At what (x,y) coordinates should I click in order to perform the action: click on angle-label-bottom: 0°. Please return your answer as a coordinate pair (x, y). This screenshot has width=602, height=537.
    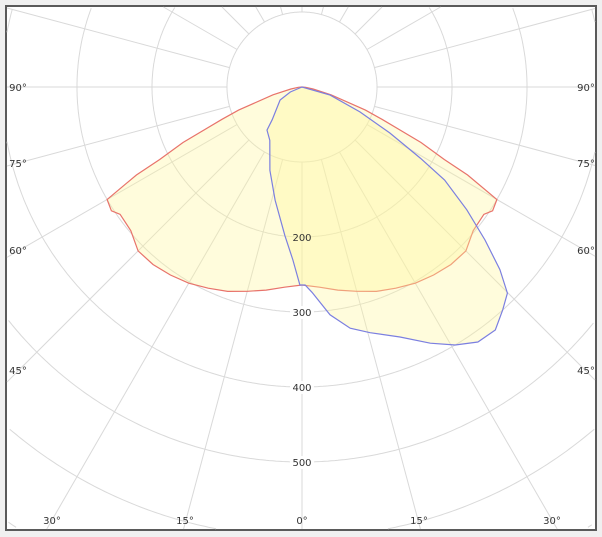
    Looking at the image, I should click on (301, 521).